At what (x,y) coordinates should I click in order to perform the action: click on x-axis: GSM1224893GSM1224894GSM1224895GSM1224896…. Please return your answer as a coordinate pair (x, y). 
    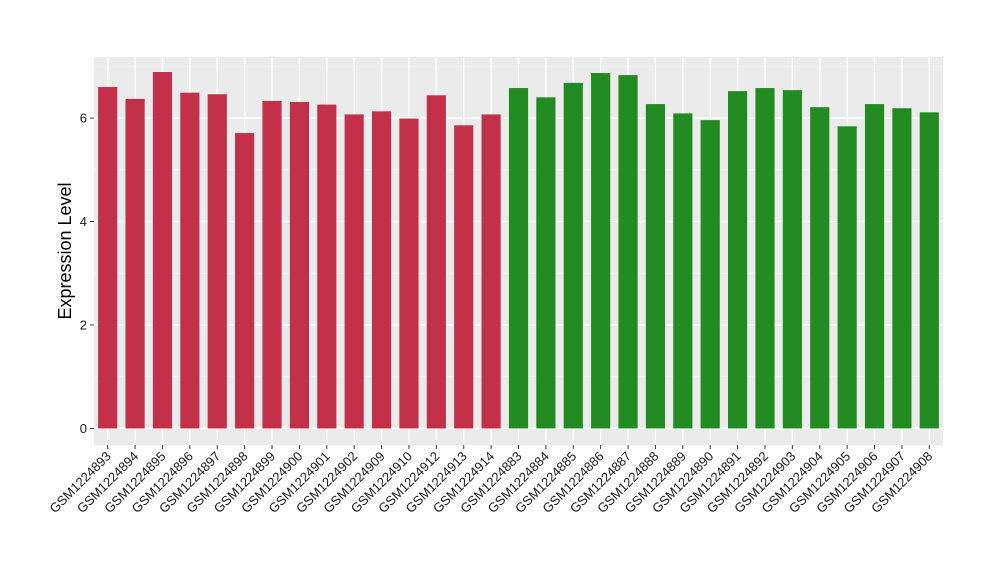
    Looking at the image, I should click on (490, 480).